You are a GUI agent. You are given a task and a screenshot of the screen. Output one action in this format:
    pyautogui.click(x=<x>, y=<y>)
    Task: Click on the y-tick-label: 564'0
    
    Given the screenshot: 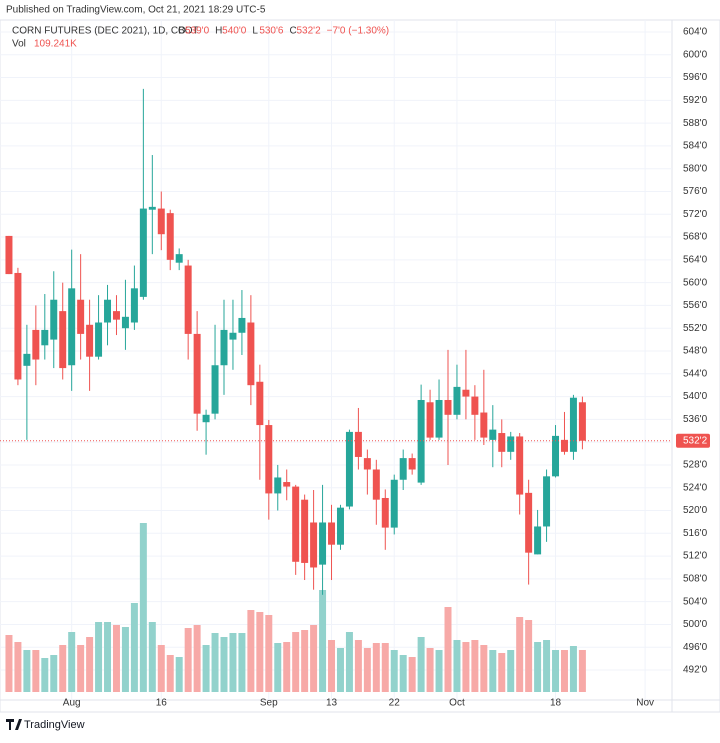 What is the action you would take?
    pyautogui.click(x=695, y=259)
    